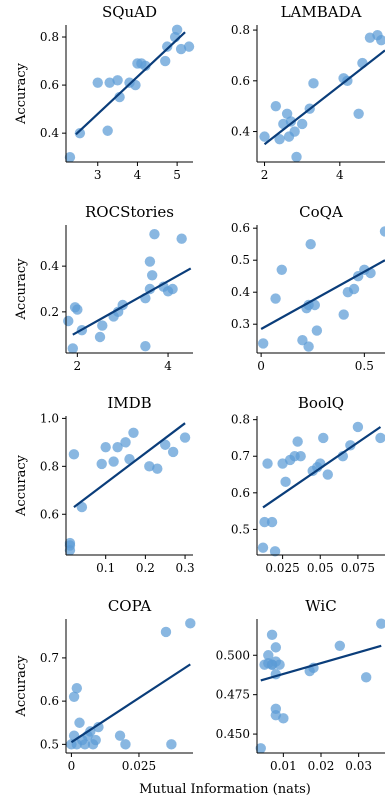  I want to click on panel-rocstories: 2 4 0.2 0.4 ROCStories Accuracy, so click(103, 288).